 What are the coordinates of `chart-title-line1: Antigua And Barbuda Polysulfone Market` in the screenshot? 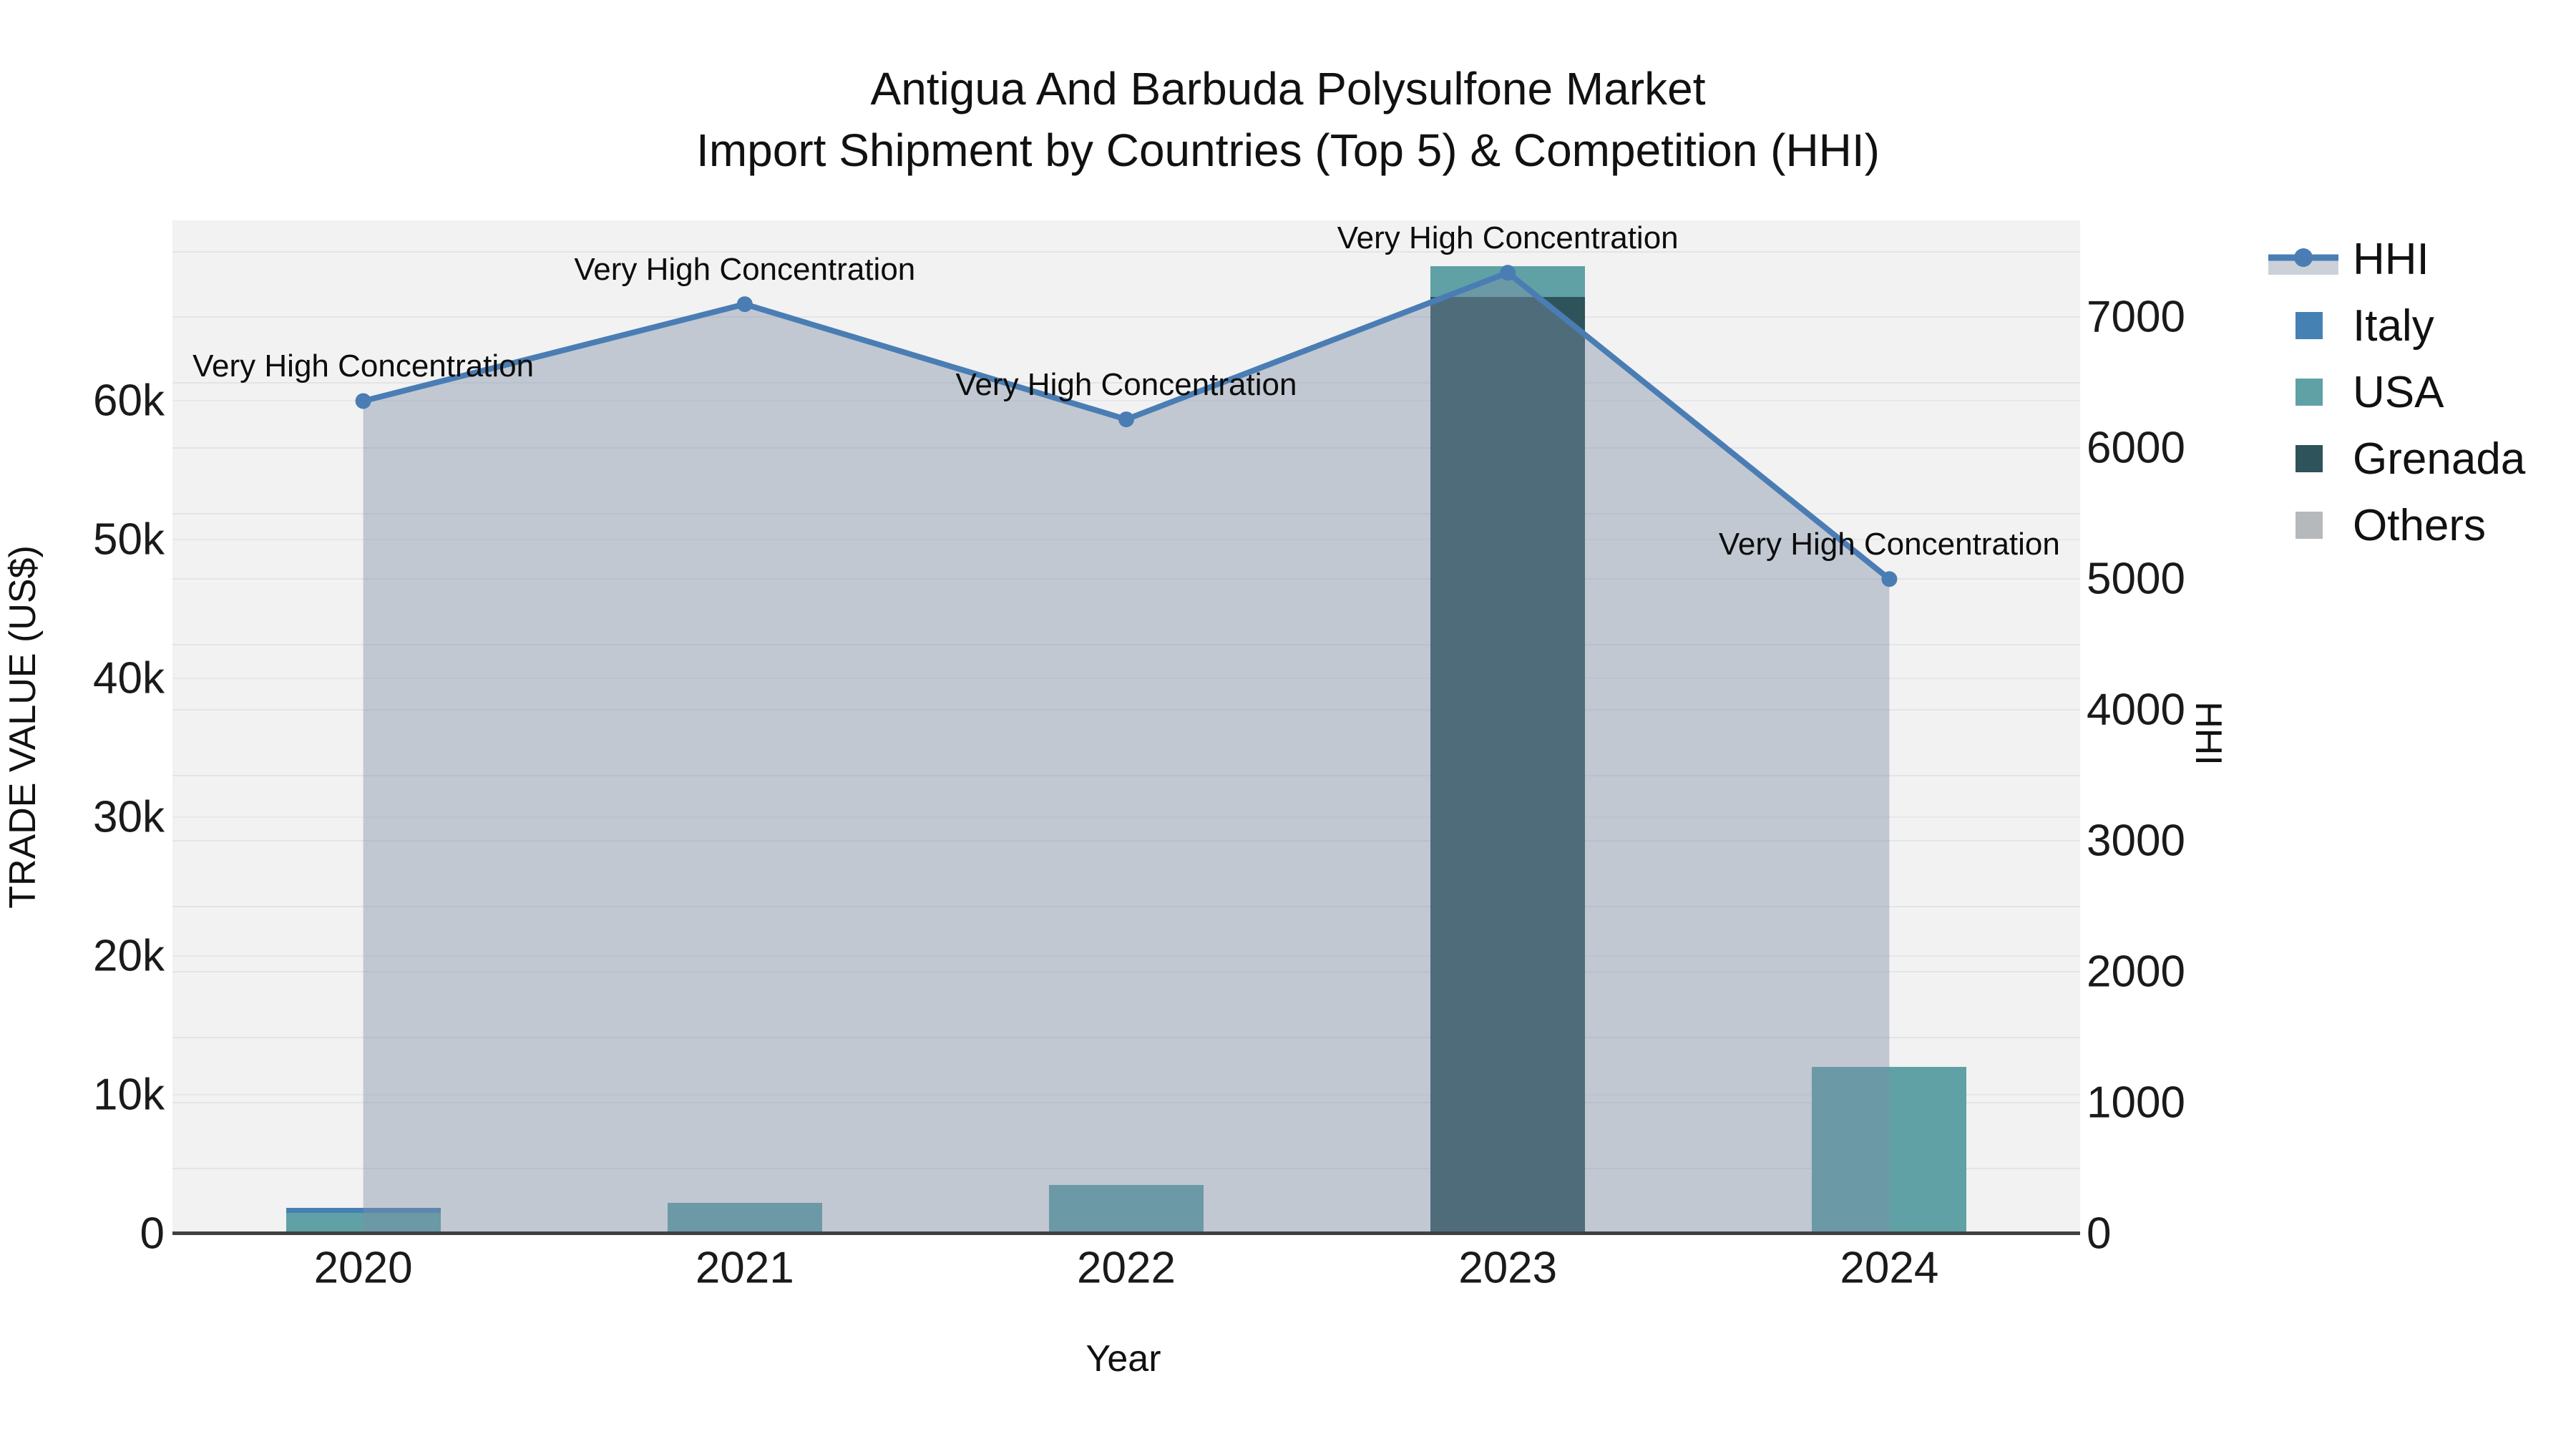 It's located at (1288, 88).